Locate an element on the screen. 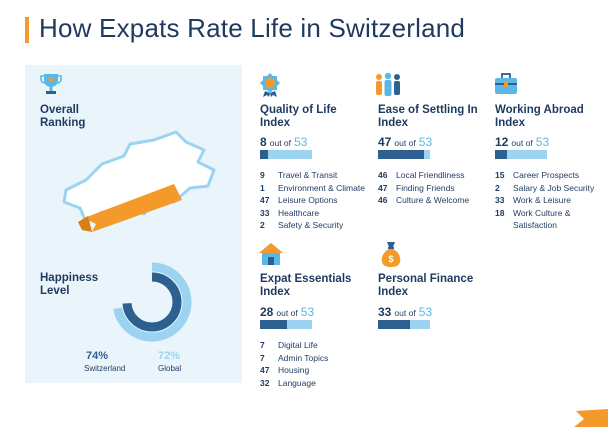 The image size is (608, 431). quality-rank-bar is located at coordinates (286, 154).